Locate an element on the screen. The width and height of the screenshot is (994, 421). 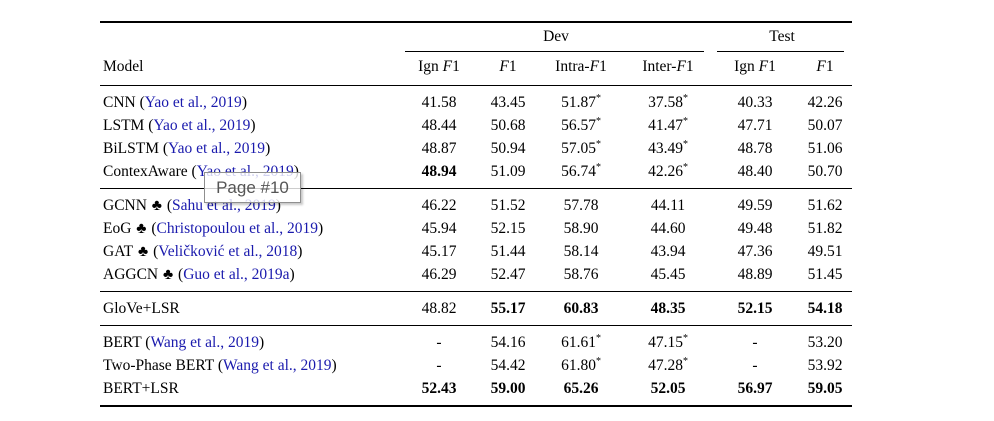
column-header-row: Model Ign F1 F1 Intra-F1 Inter-F1 Ign F1 F1 is located at coordinates (476, 69).